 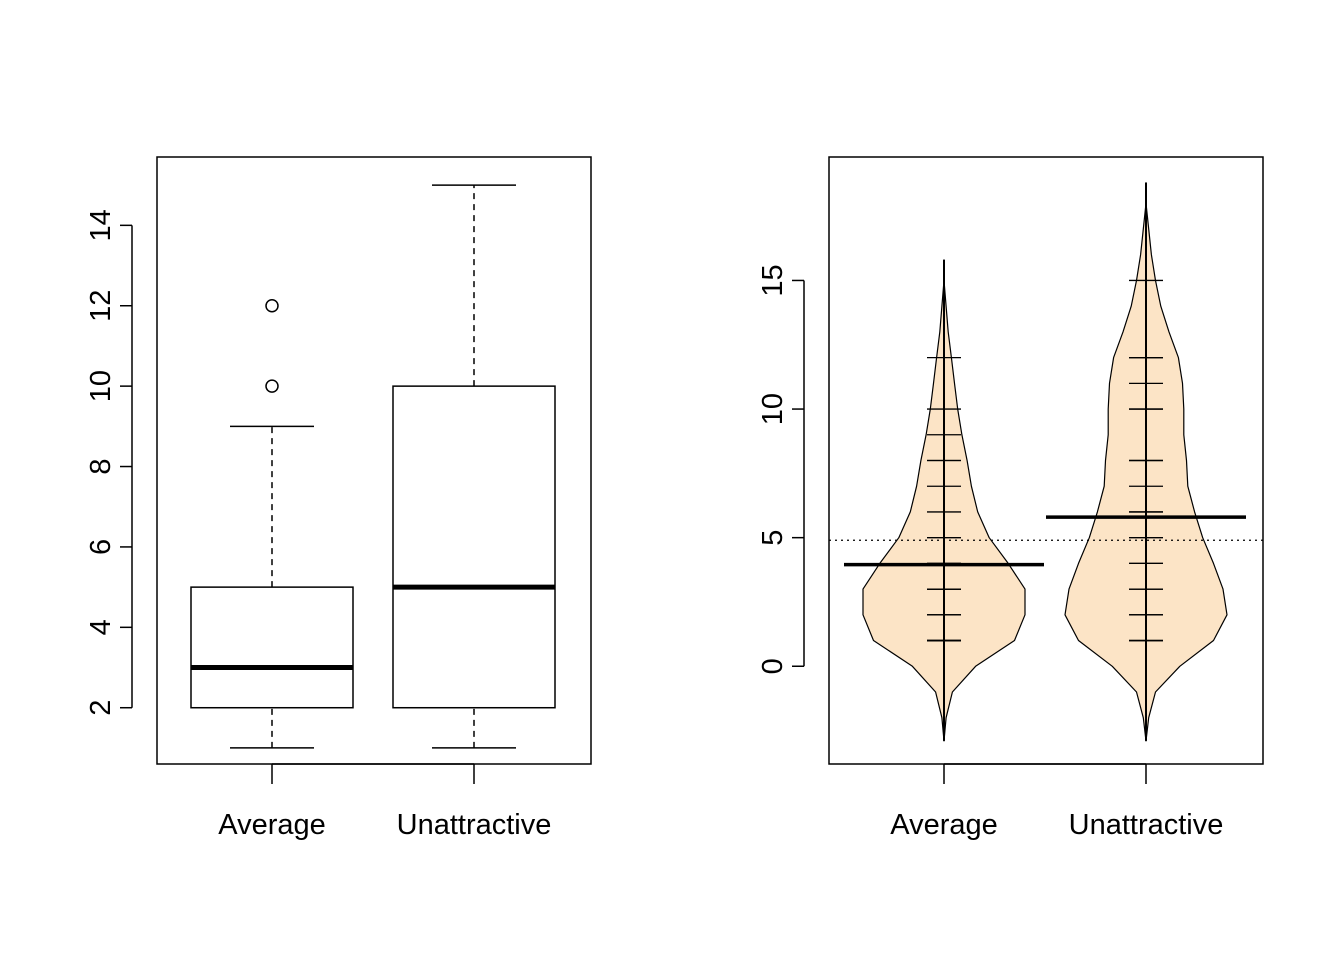 I want to click on y-tick-label: 2, so click(x=101, y=708).